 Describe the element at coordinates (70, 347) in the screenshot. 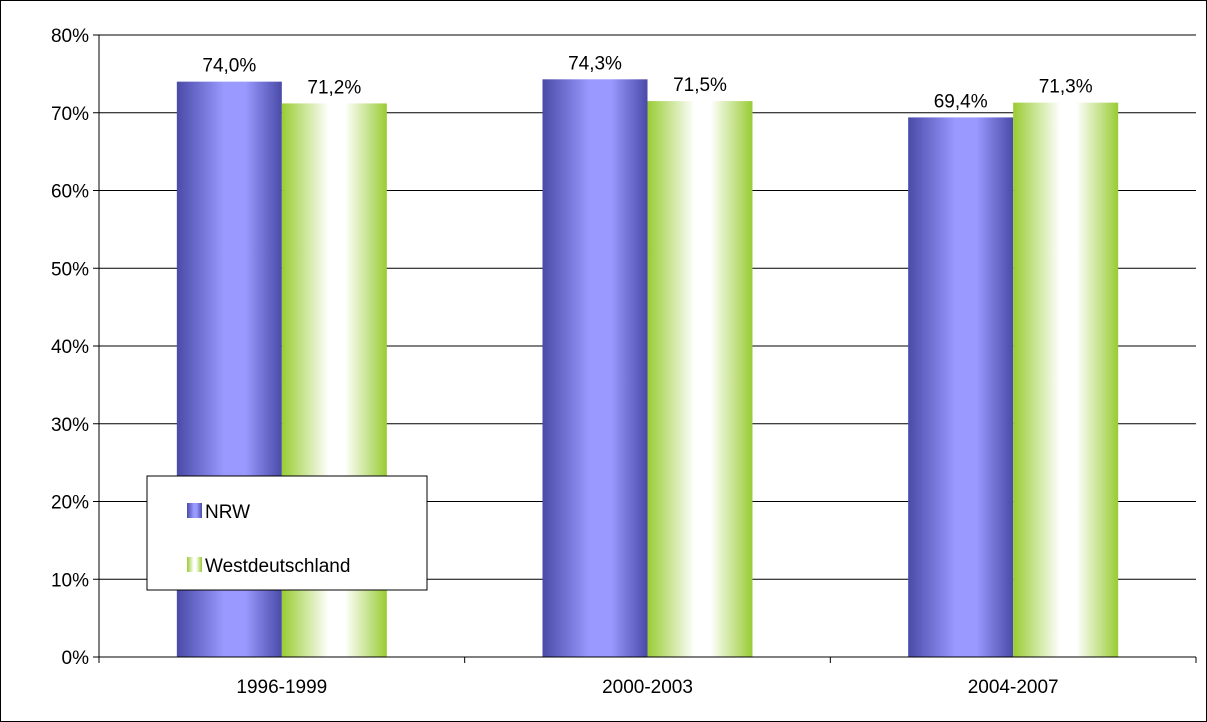

I see `y-tick-label: 40%` at that location.